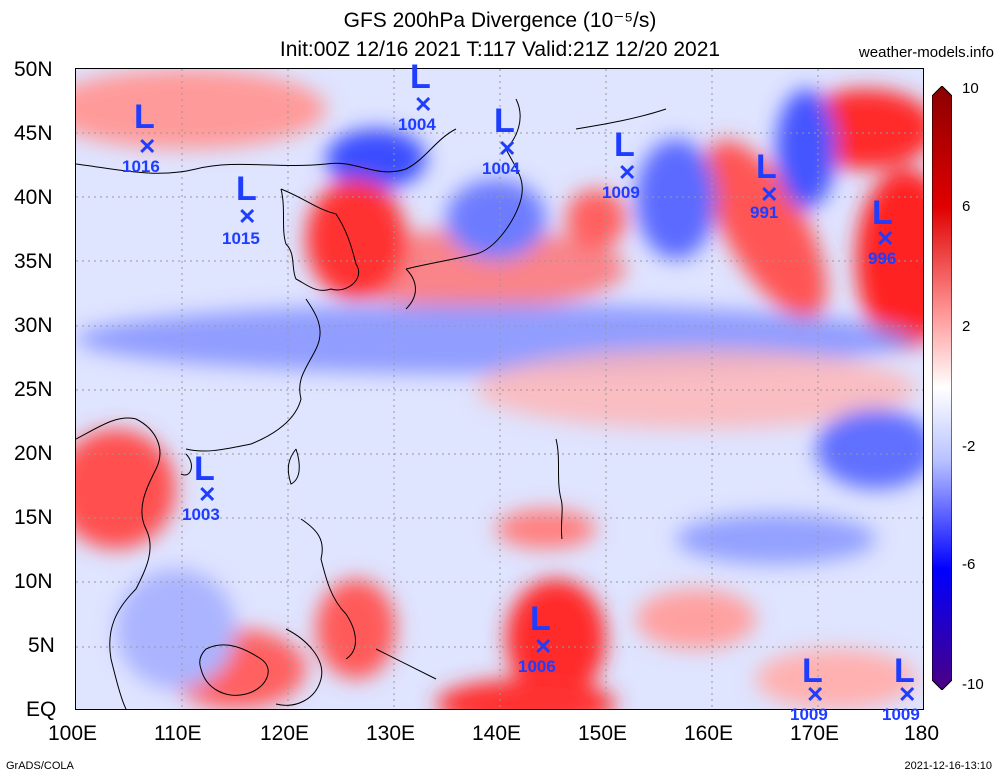 This screenshot has height=779, width=1000. Describe the element at coordinates (970, 88) in the screenshot. I see `colorbar-tick: 10` at that location.